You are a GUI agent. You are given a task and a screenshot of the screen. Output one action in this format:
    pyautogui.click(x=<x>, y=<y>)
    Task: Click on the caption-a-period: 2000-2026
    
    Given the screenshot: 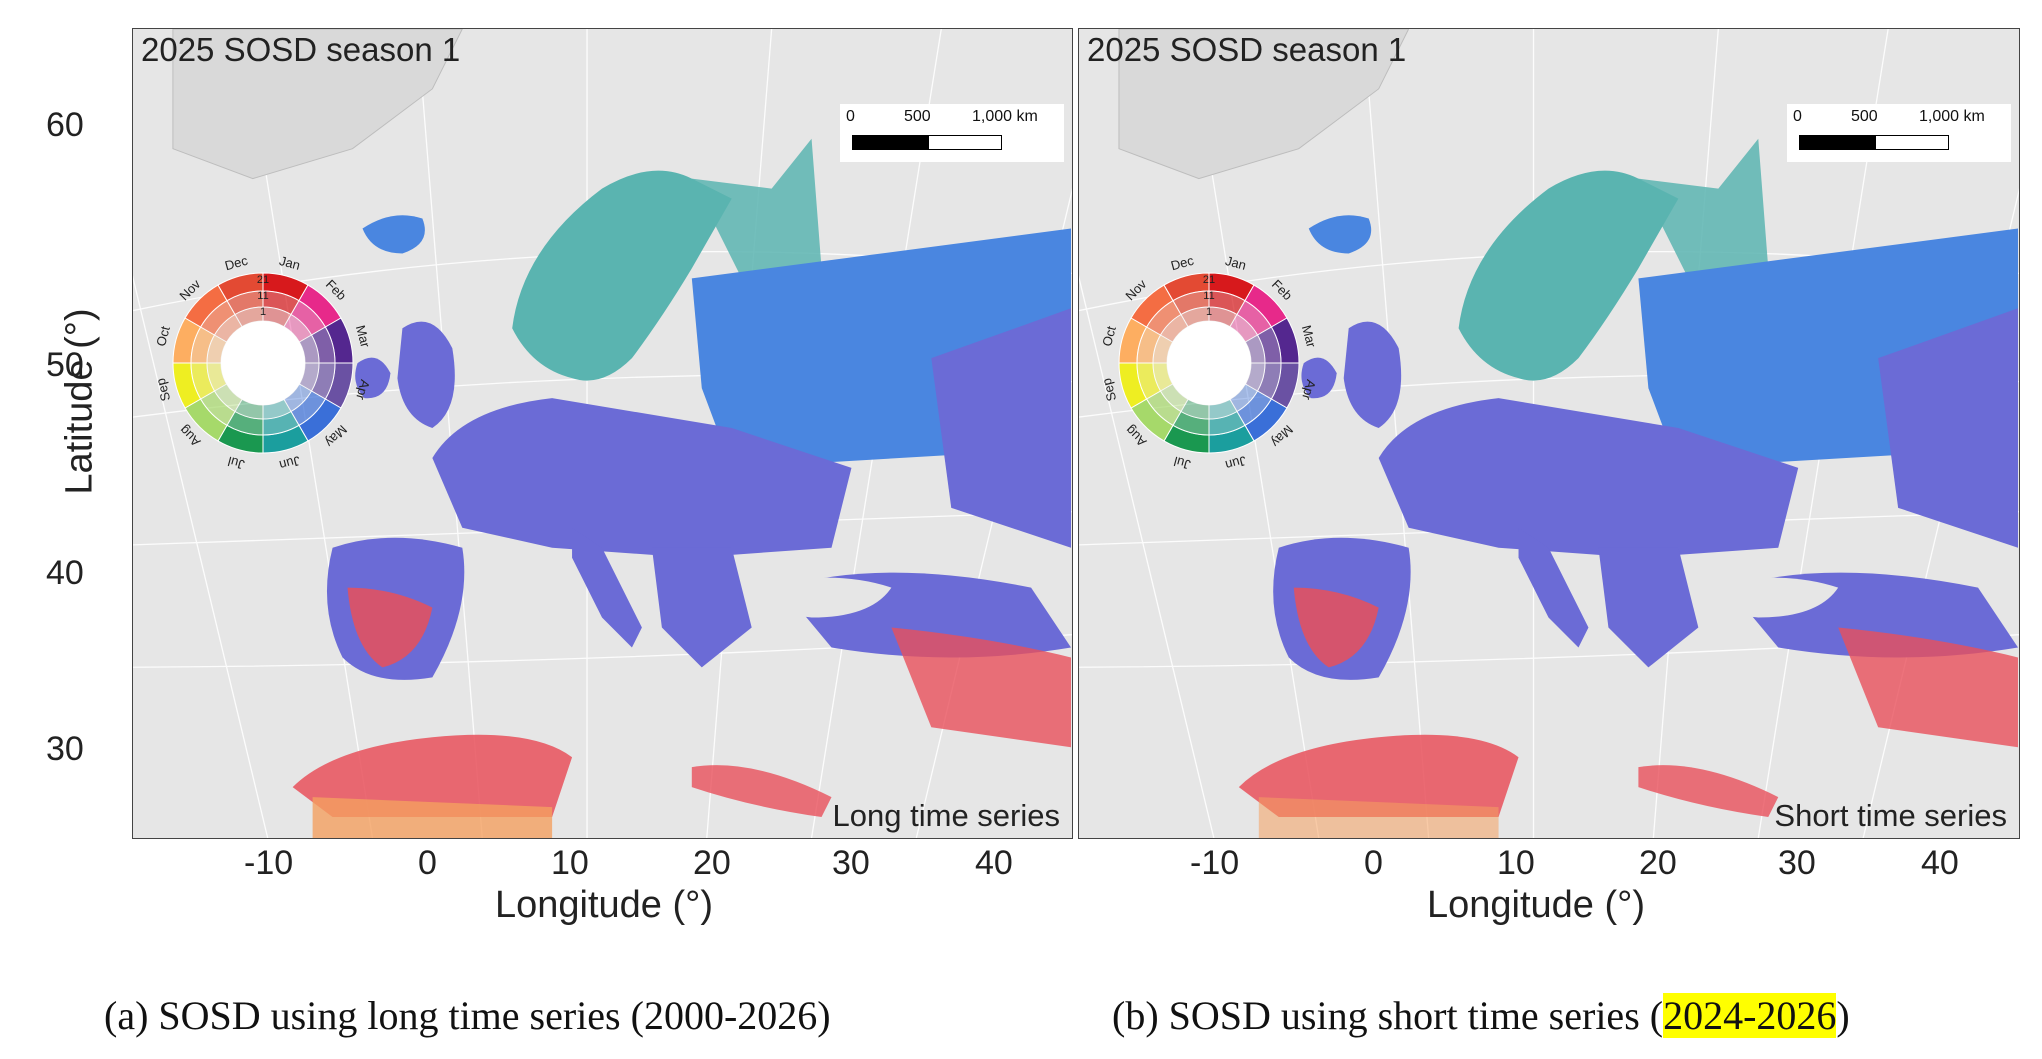 What is the action you would take?
    pyautogui.click(x=730, y=1015)
    